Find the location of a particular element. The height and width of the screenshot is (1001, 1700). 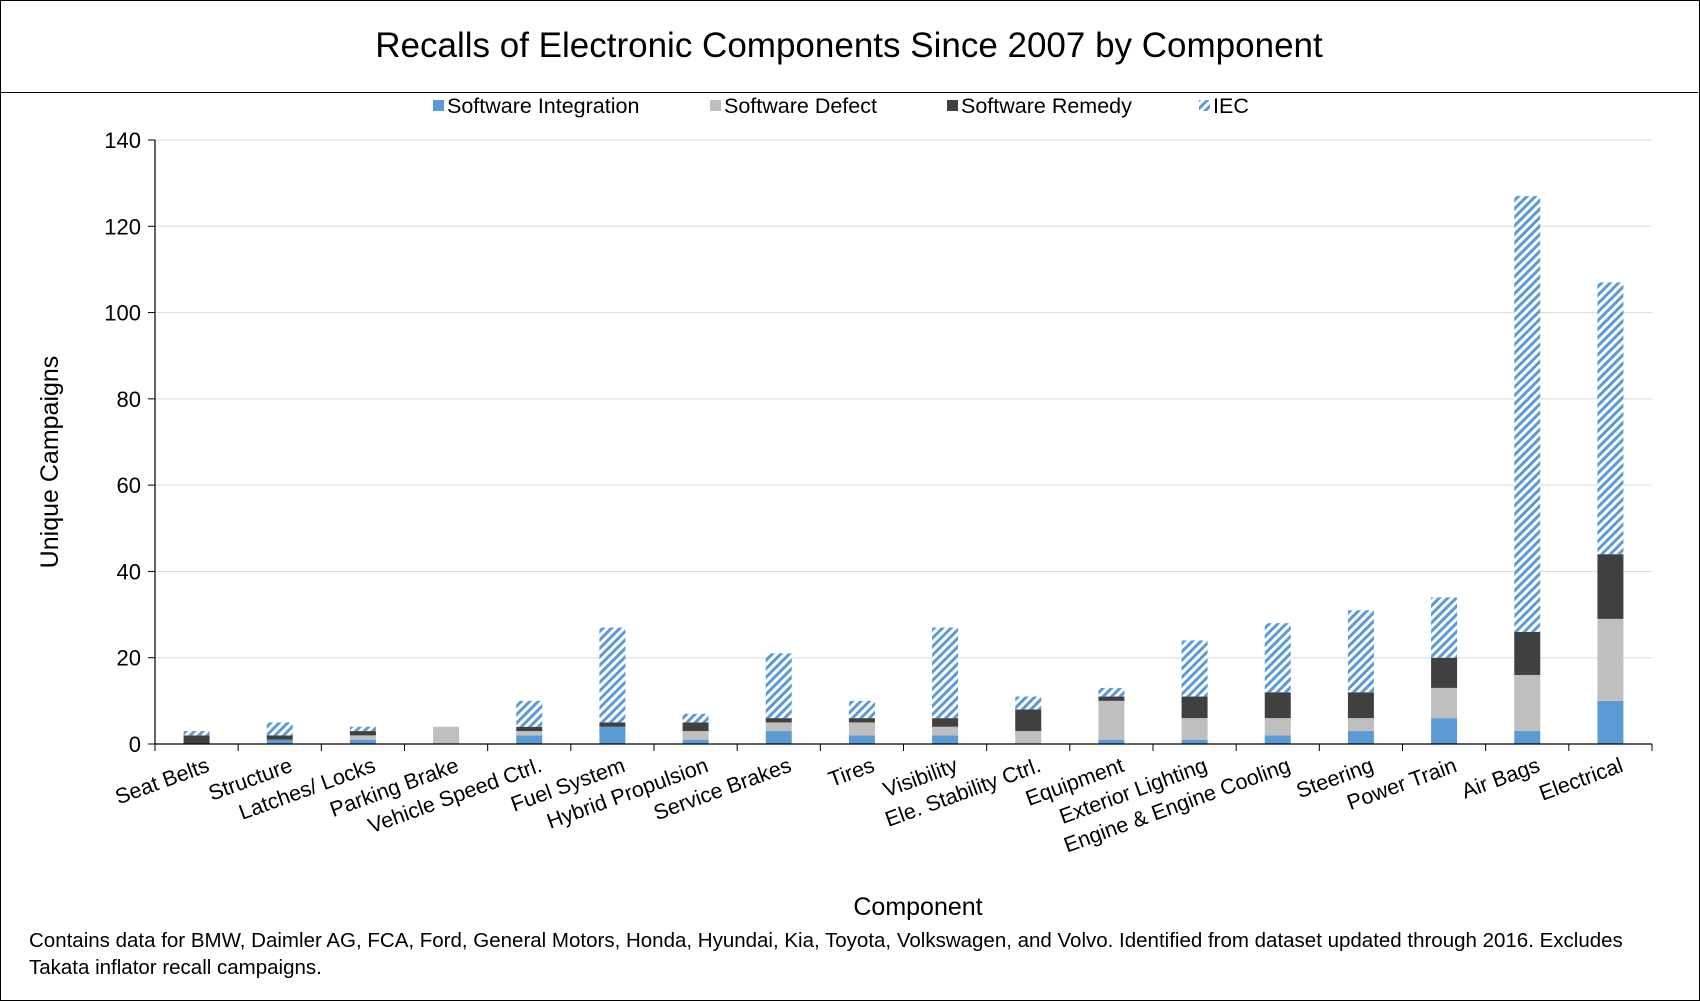

legend-label: IEC is located at coordinates (1231, 106).